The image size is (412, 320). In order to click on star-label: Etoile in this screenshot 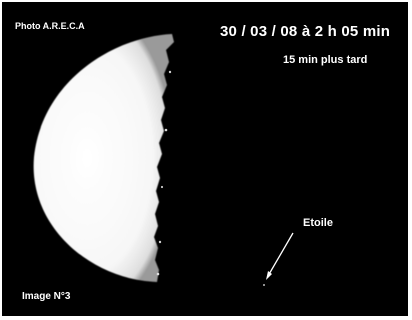, I will do `click(318, 223)`.